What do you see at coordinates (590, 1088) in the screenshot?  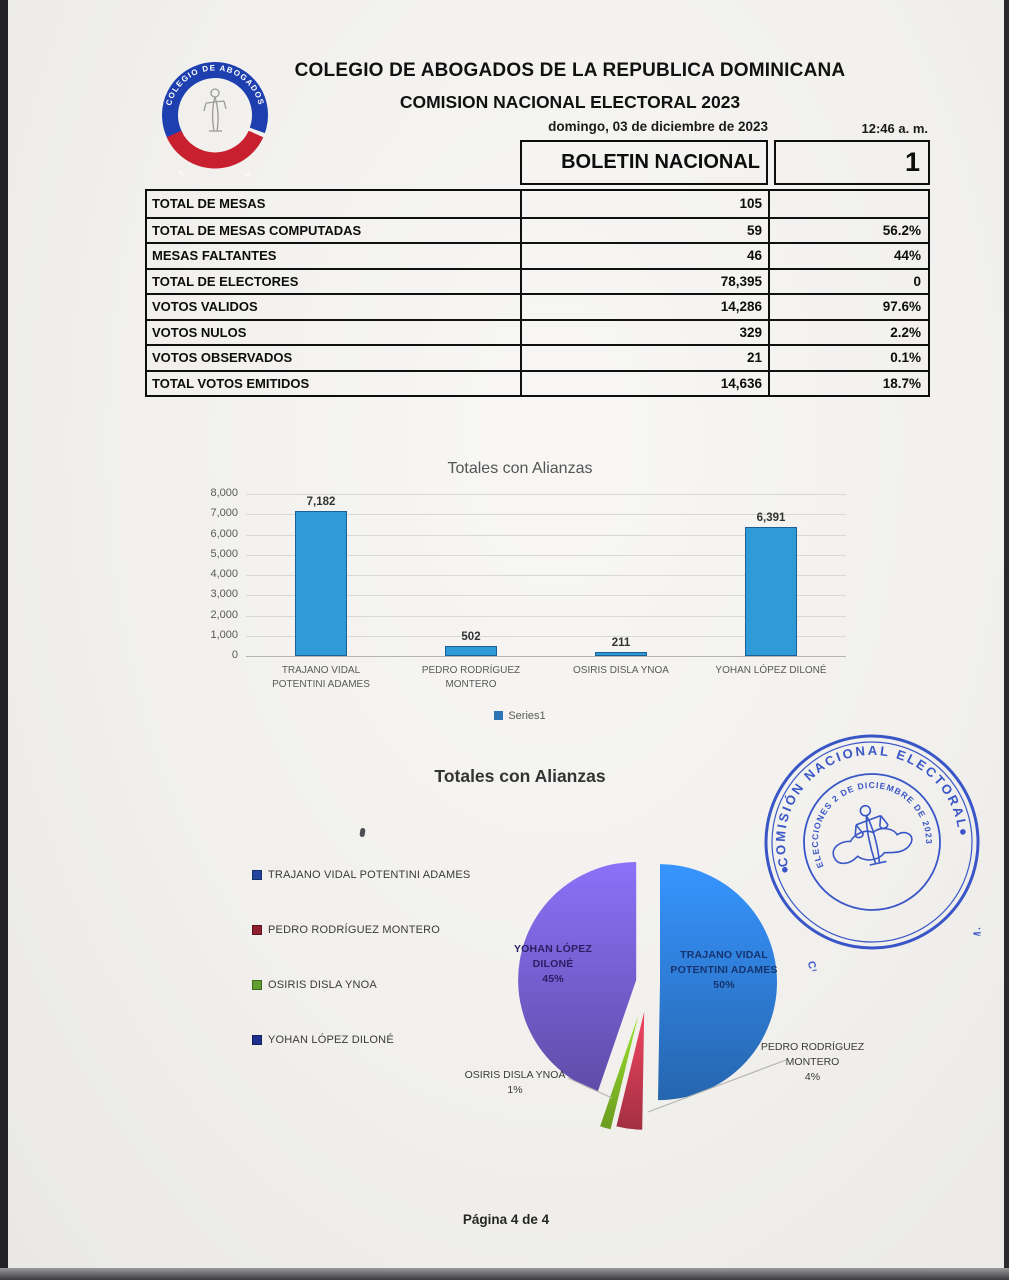 I see `leader-line-osiris` at bounding box center [590, 1088].